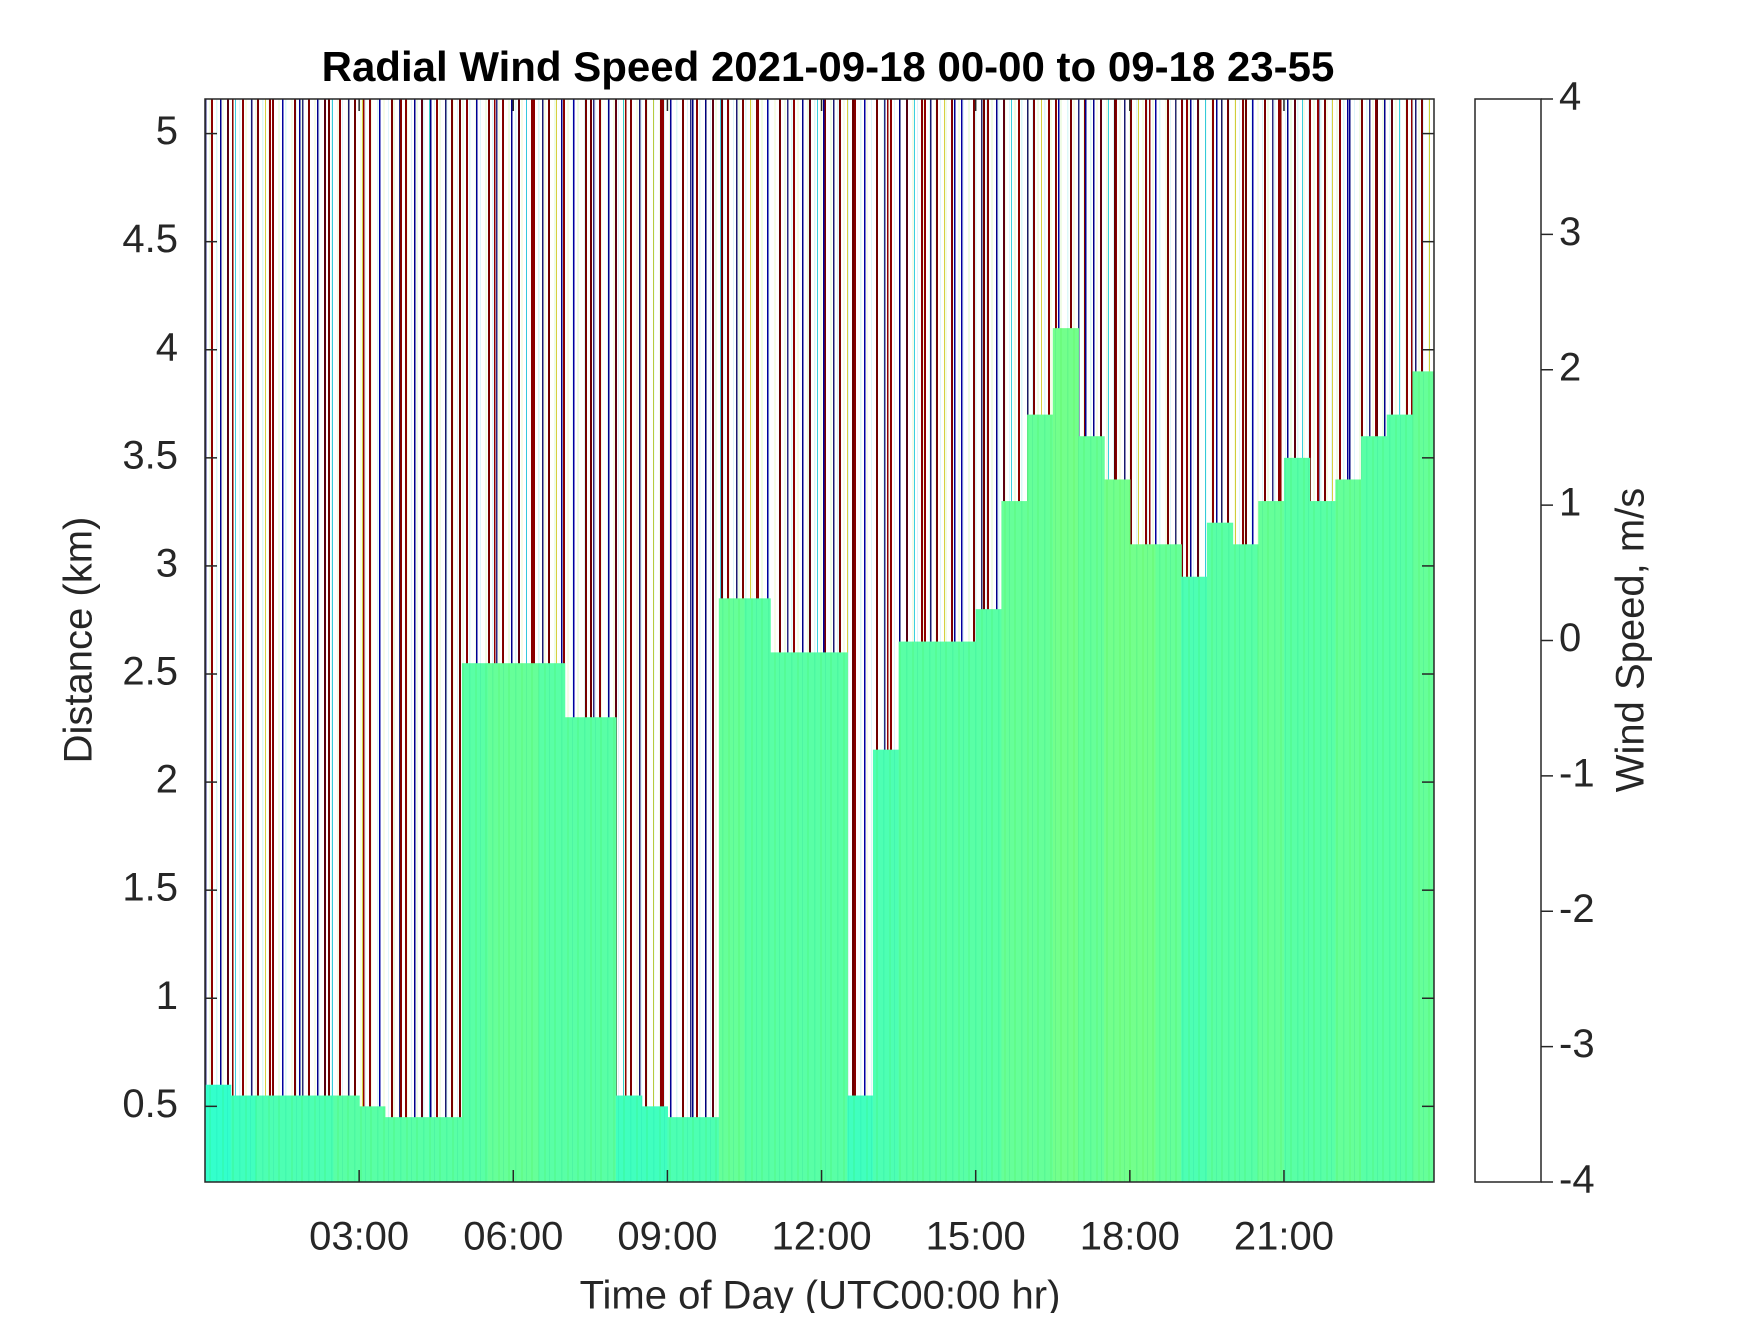 Image resolution: width=1750 pixels, height=1318 pixels. Describe the element at coordinates (167, 780) in the screenshot. I see `y-tick-label: 2` at that location.